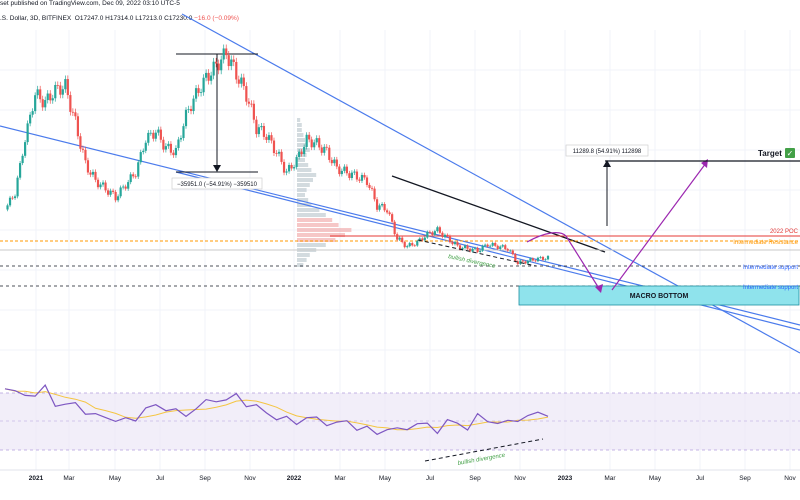  I want to click on change-value: −16.0 (−0.09%), so click(216, 18).